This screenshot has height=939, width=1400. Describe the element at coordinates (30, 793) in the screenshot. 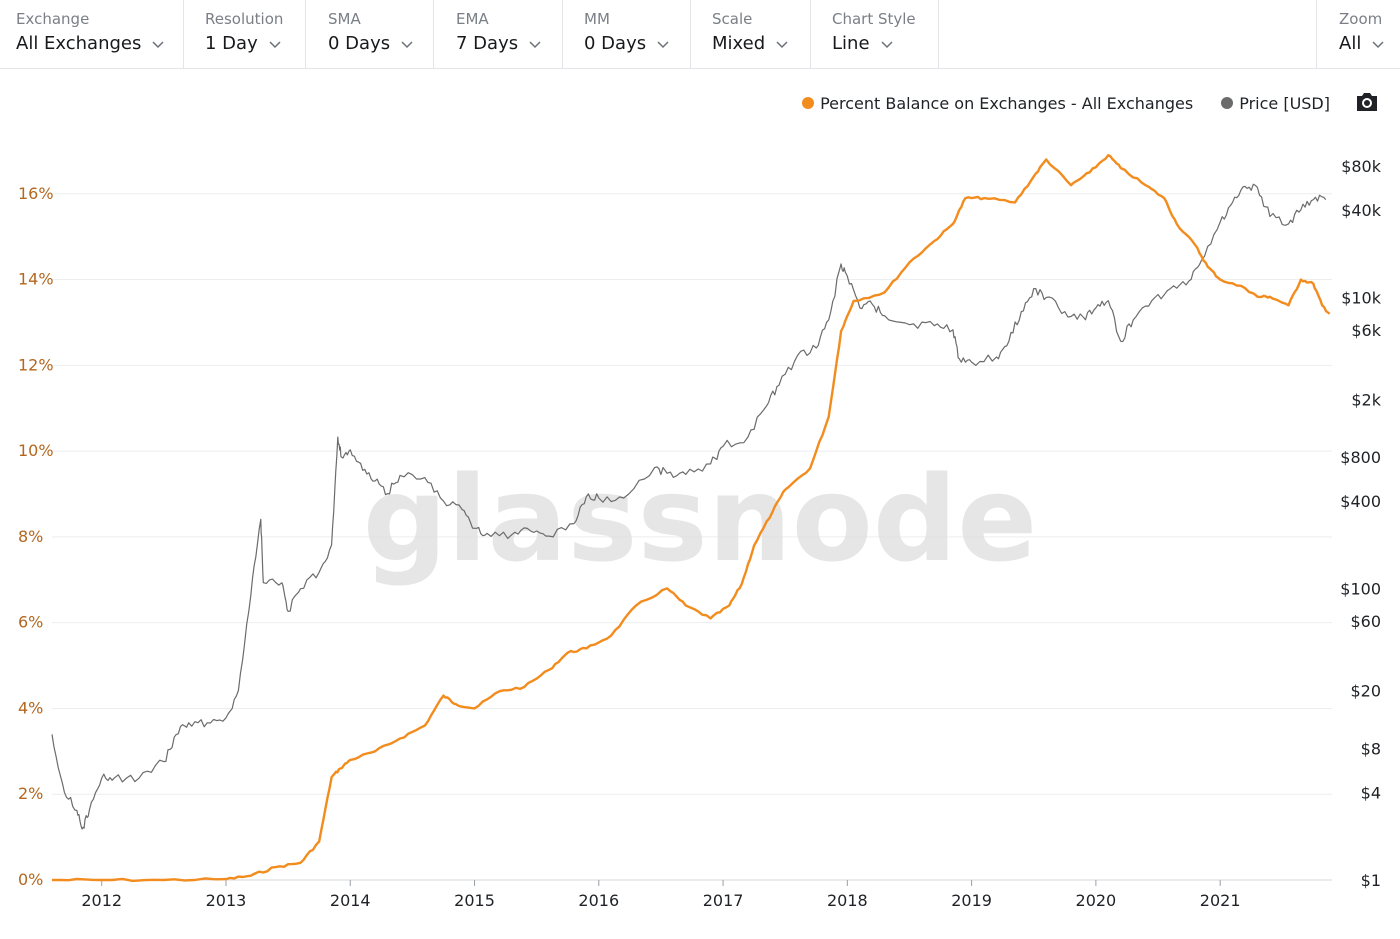

I see `y-left-tick-label: 2%` at that location.